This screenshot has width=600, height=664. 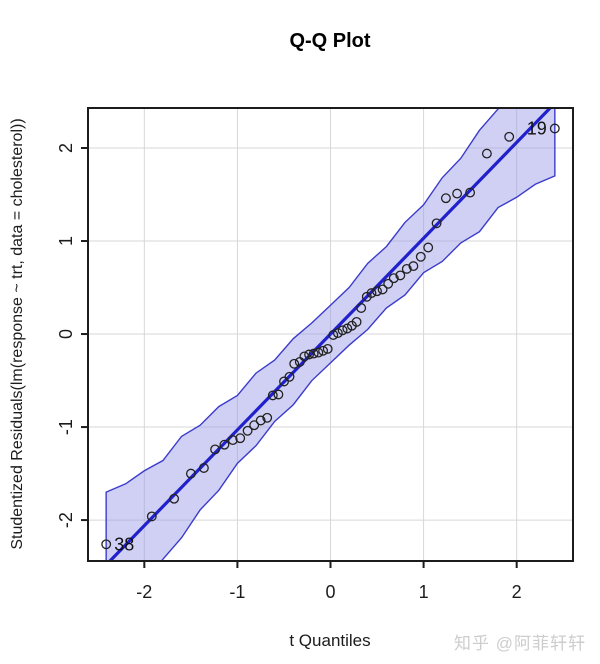 What do you see at coordinates (66, 520) in the screenshot?
I see `y-tick-label: -2` at bounding box center [66, 520].